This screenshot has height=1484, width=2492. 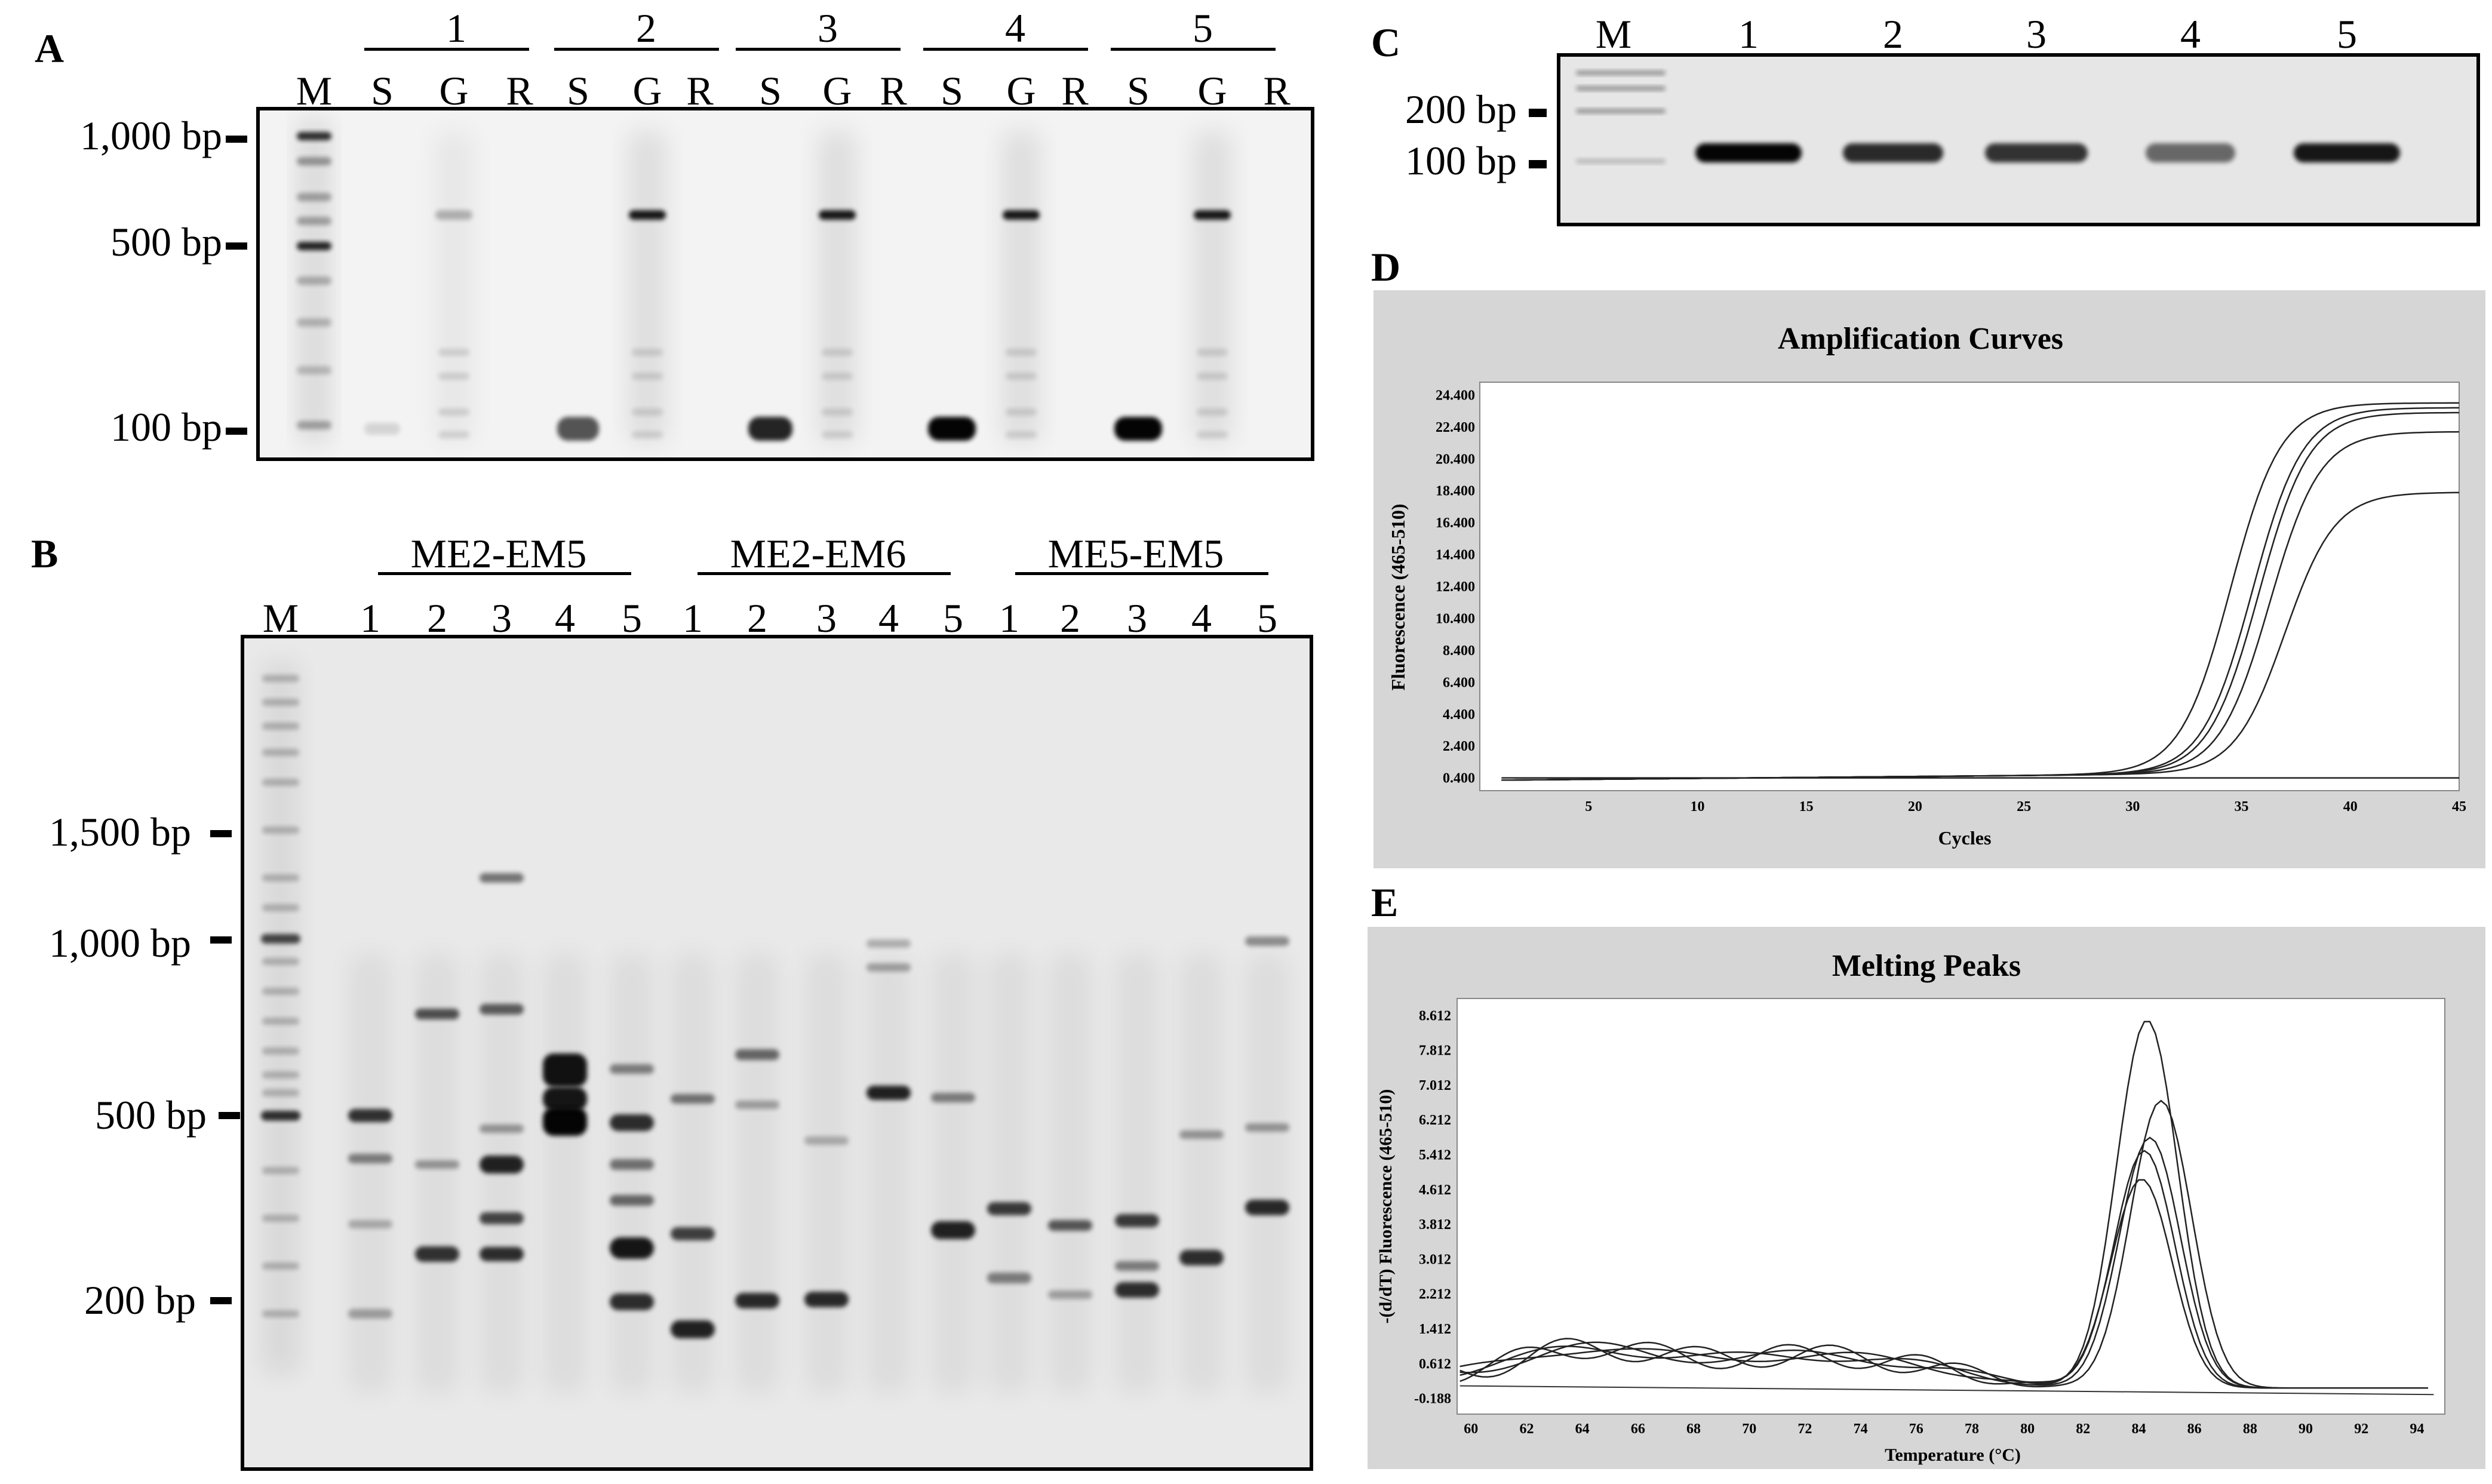 What do you see at coordinates (1951, 1206) in the screenshot?
I see `plot-area` at bounding box center [1951, 1206].